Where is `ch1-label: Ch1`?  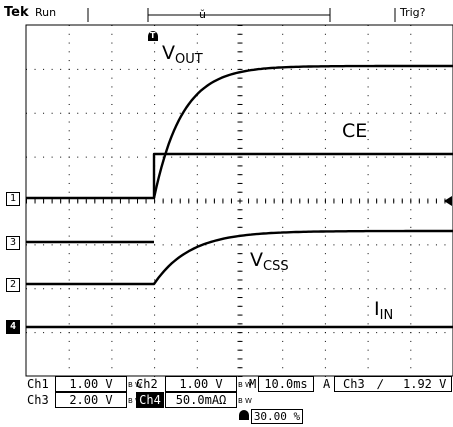 ch1-label: Ch1 is located at coordinates (38, 384).